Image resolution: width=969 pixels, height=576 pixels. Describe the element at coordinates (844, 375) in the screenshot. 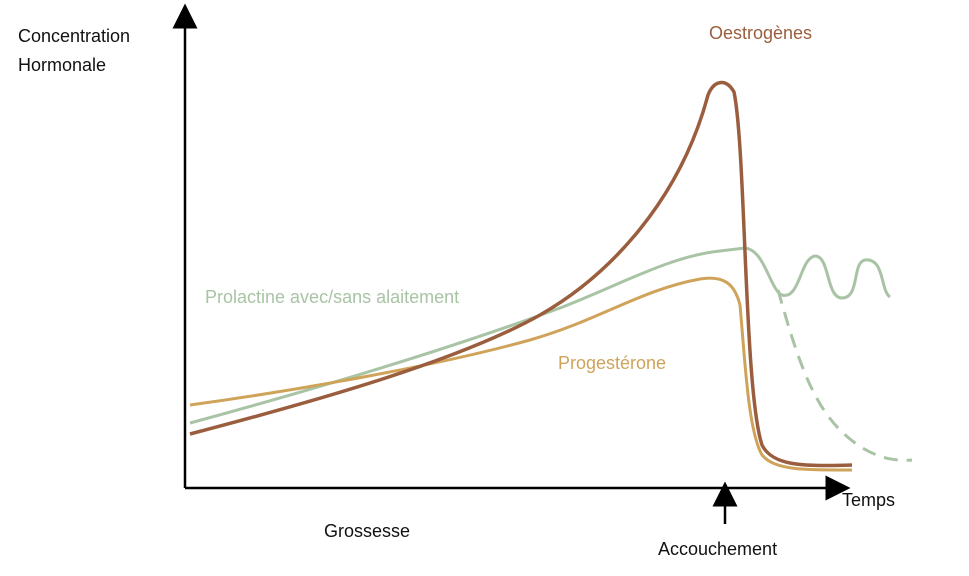

I see `prolactin-dashed-curve` at that location.